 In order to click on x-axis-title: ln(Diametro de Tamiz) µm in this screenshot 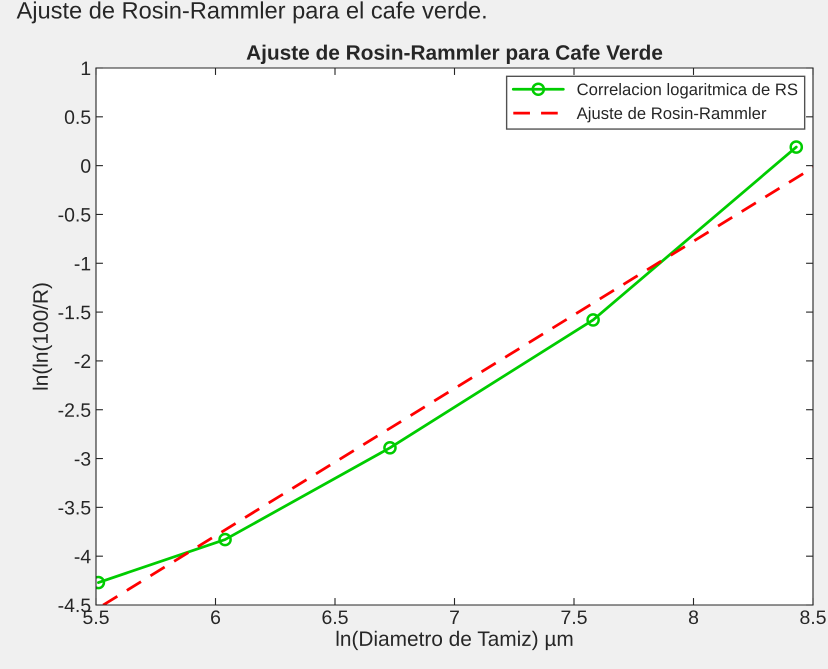, I will do `click(454, 640)`.